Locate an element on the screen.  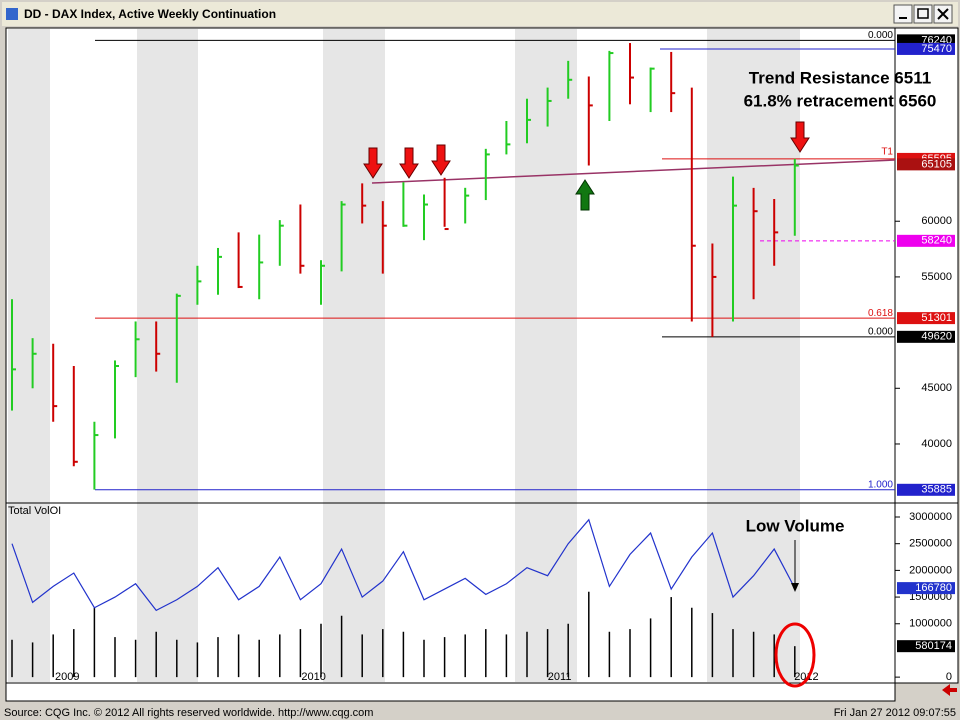
y-tick-label: 3000000 is located at coordinates (930, 517).